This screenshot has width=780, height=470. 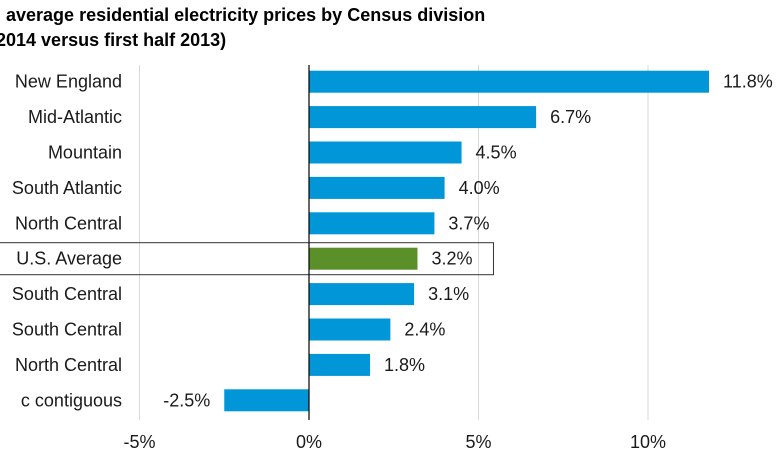 I want to click on data-label: 11.8%, so click(x=748, y=82).